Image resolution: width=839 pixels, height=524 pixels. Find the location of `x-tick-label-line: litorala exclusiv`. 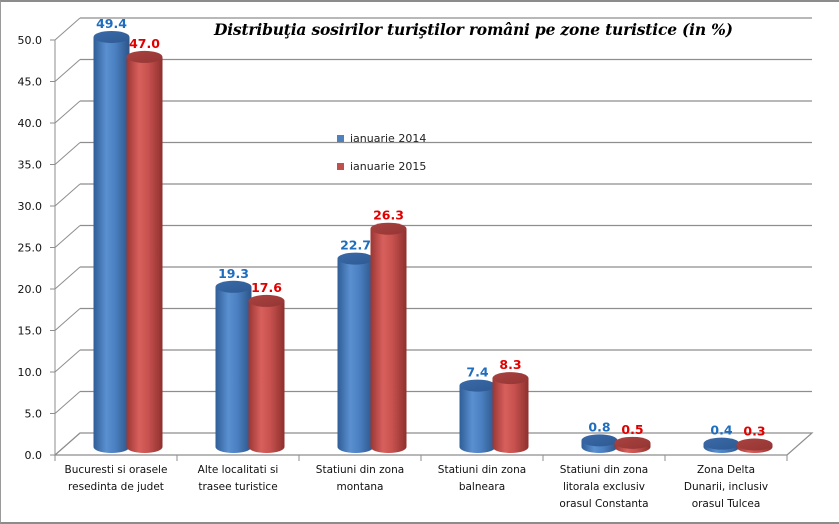

x-tick-label-line: litorala exclusiv is located at coordinates (604, 487).